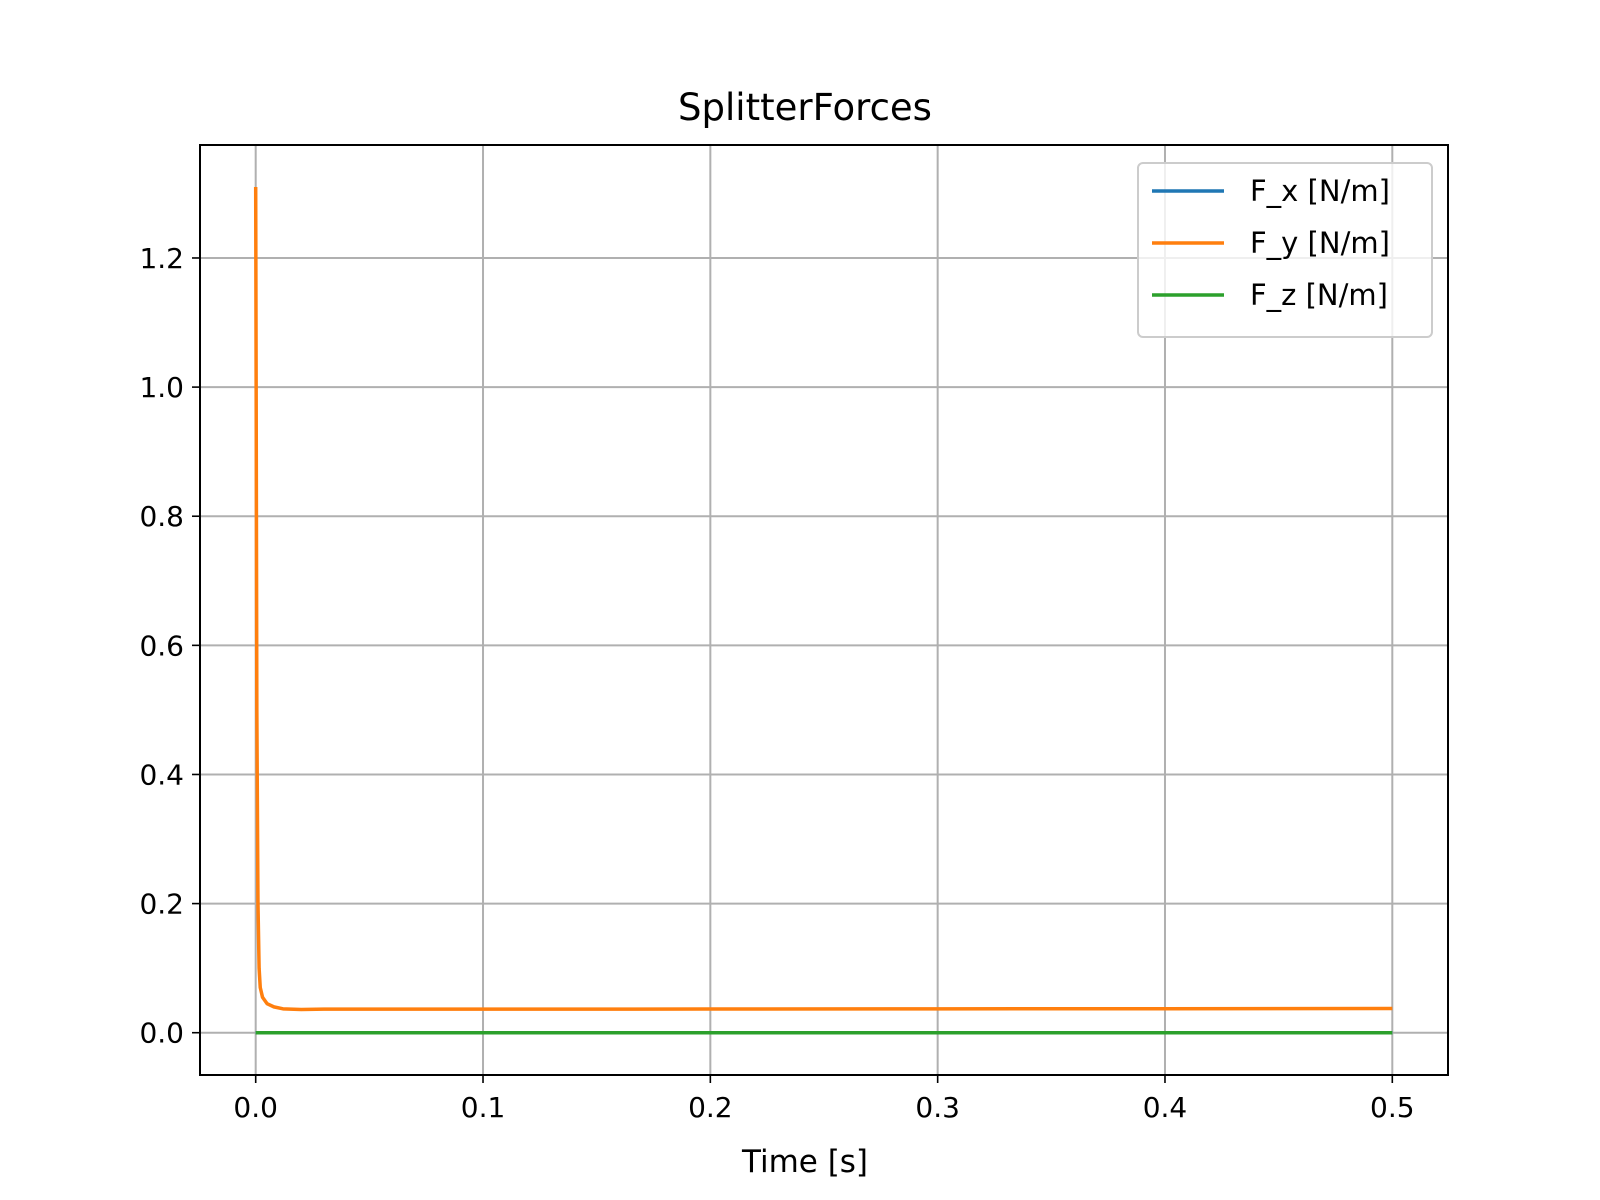 The height and width of the screenshot is (1200, 1600). What do you see at coordinates (1320, 191) in the screenshot?
I see `legend-label: F_x [N/m]` at bounding box center [1320, 191].